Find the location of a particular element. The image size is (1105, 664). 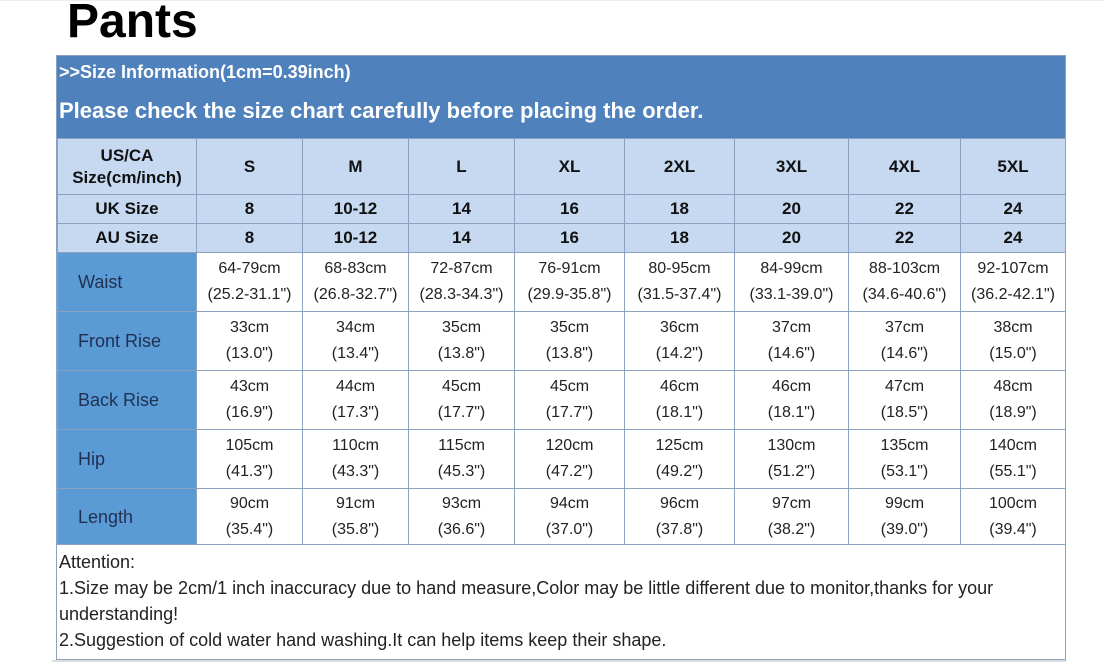

measurement-cell: 135cm (53.1") is located at coordinates (904, 459).